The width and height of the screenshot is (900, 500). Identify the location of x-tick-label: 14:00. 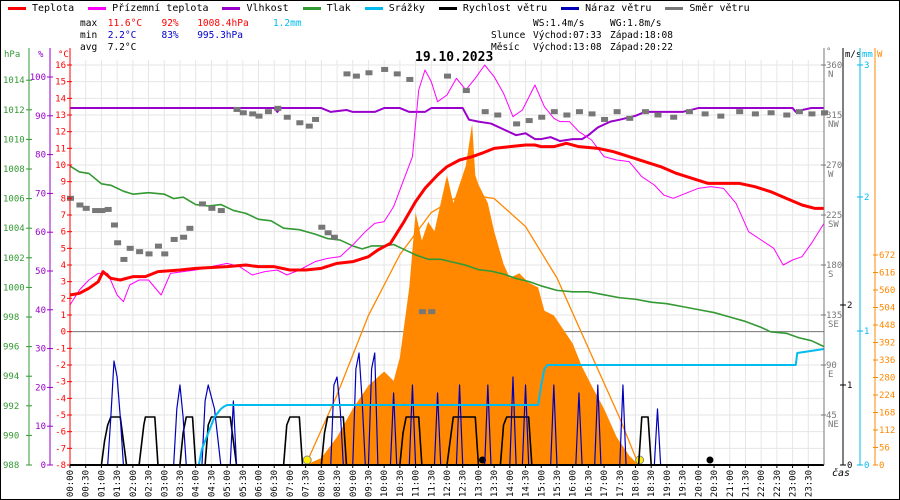
(511, 483).